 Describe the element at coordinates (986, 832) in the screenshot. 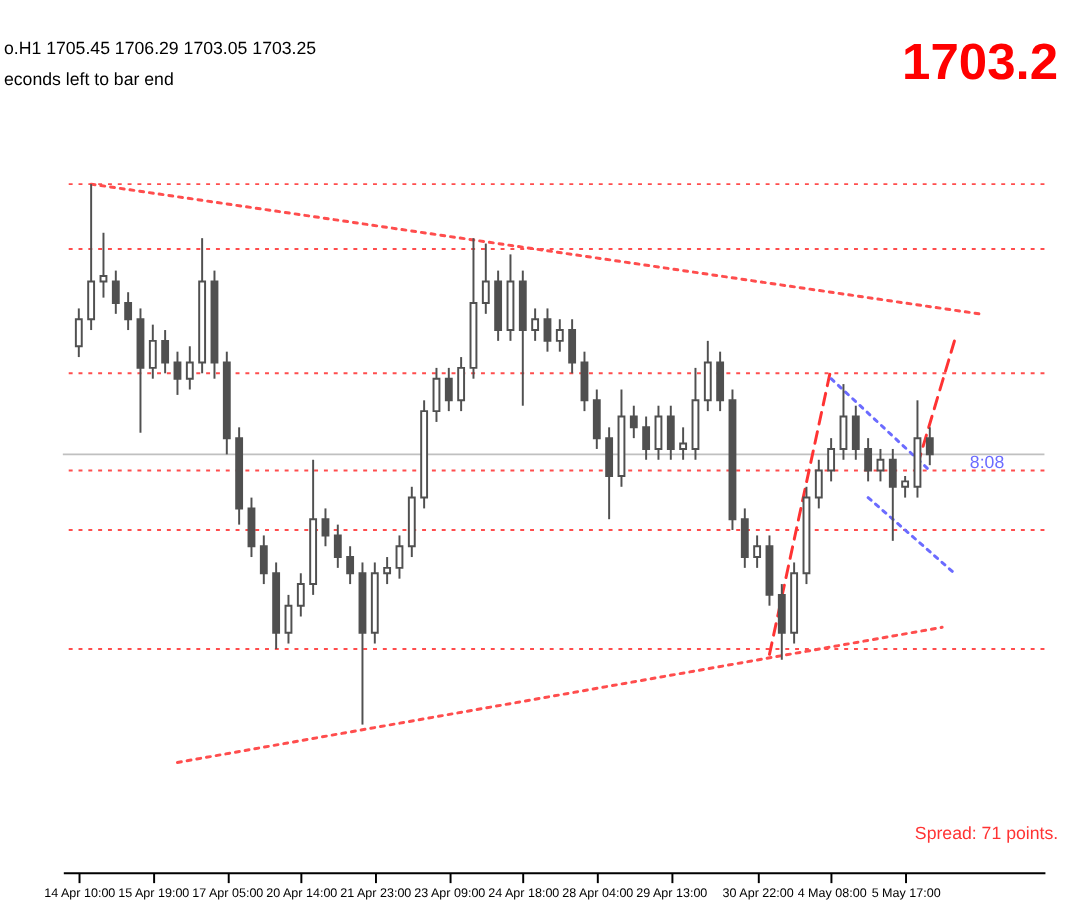

I see `text: Spread: 71 points.` at that location.